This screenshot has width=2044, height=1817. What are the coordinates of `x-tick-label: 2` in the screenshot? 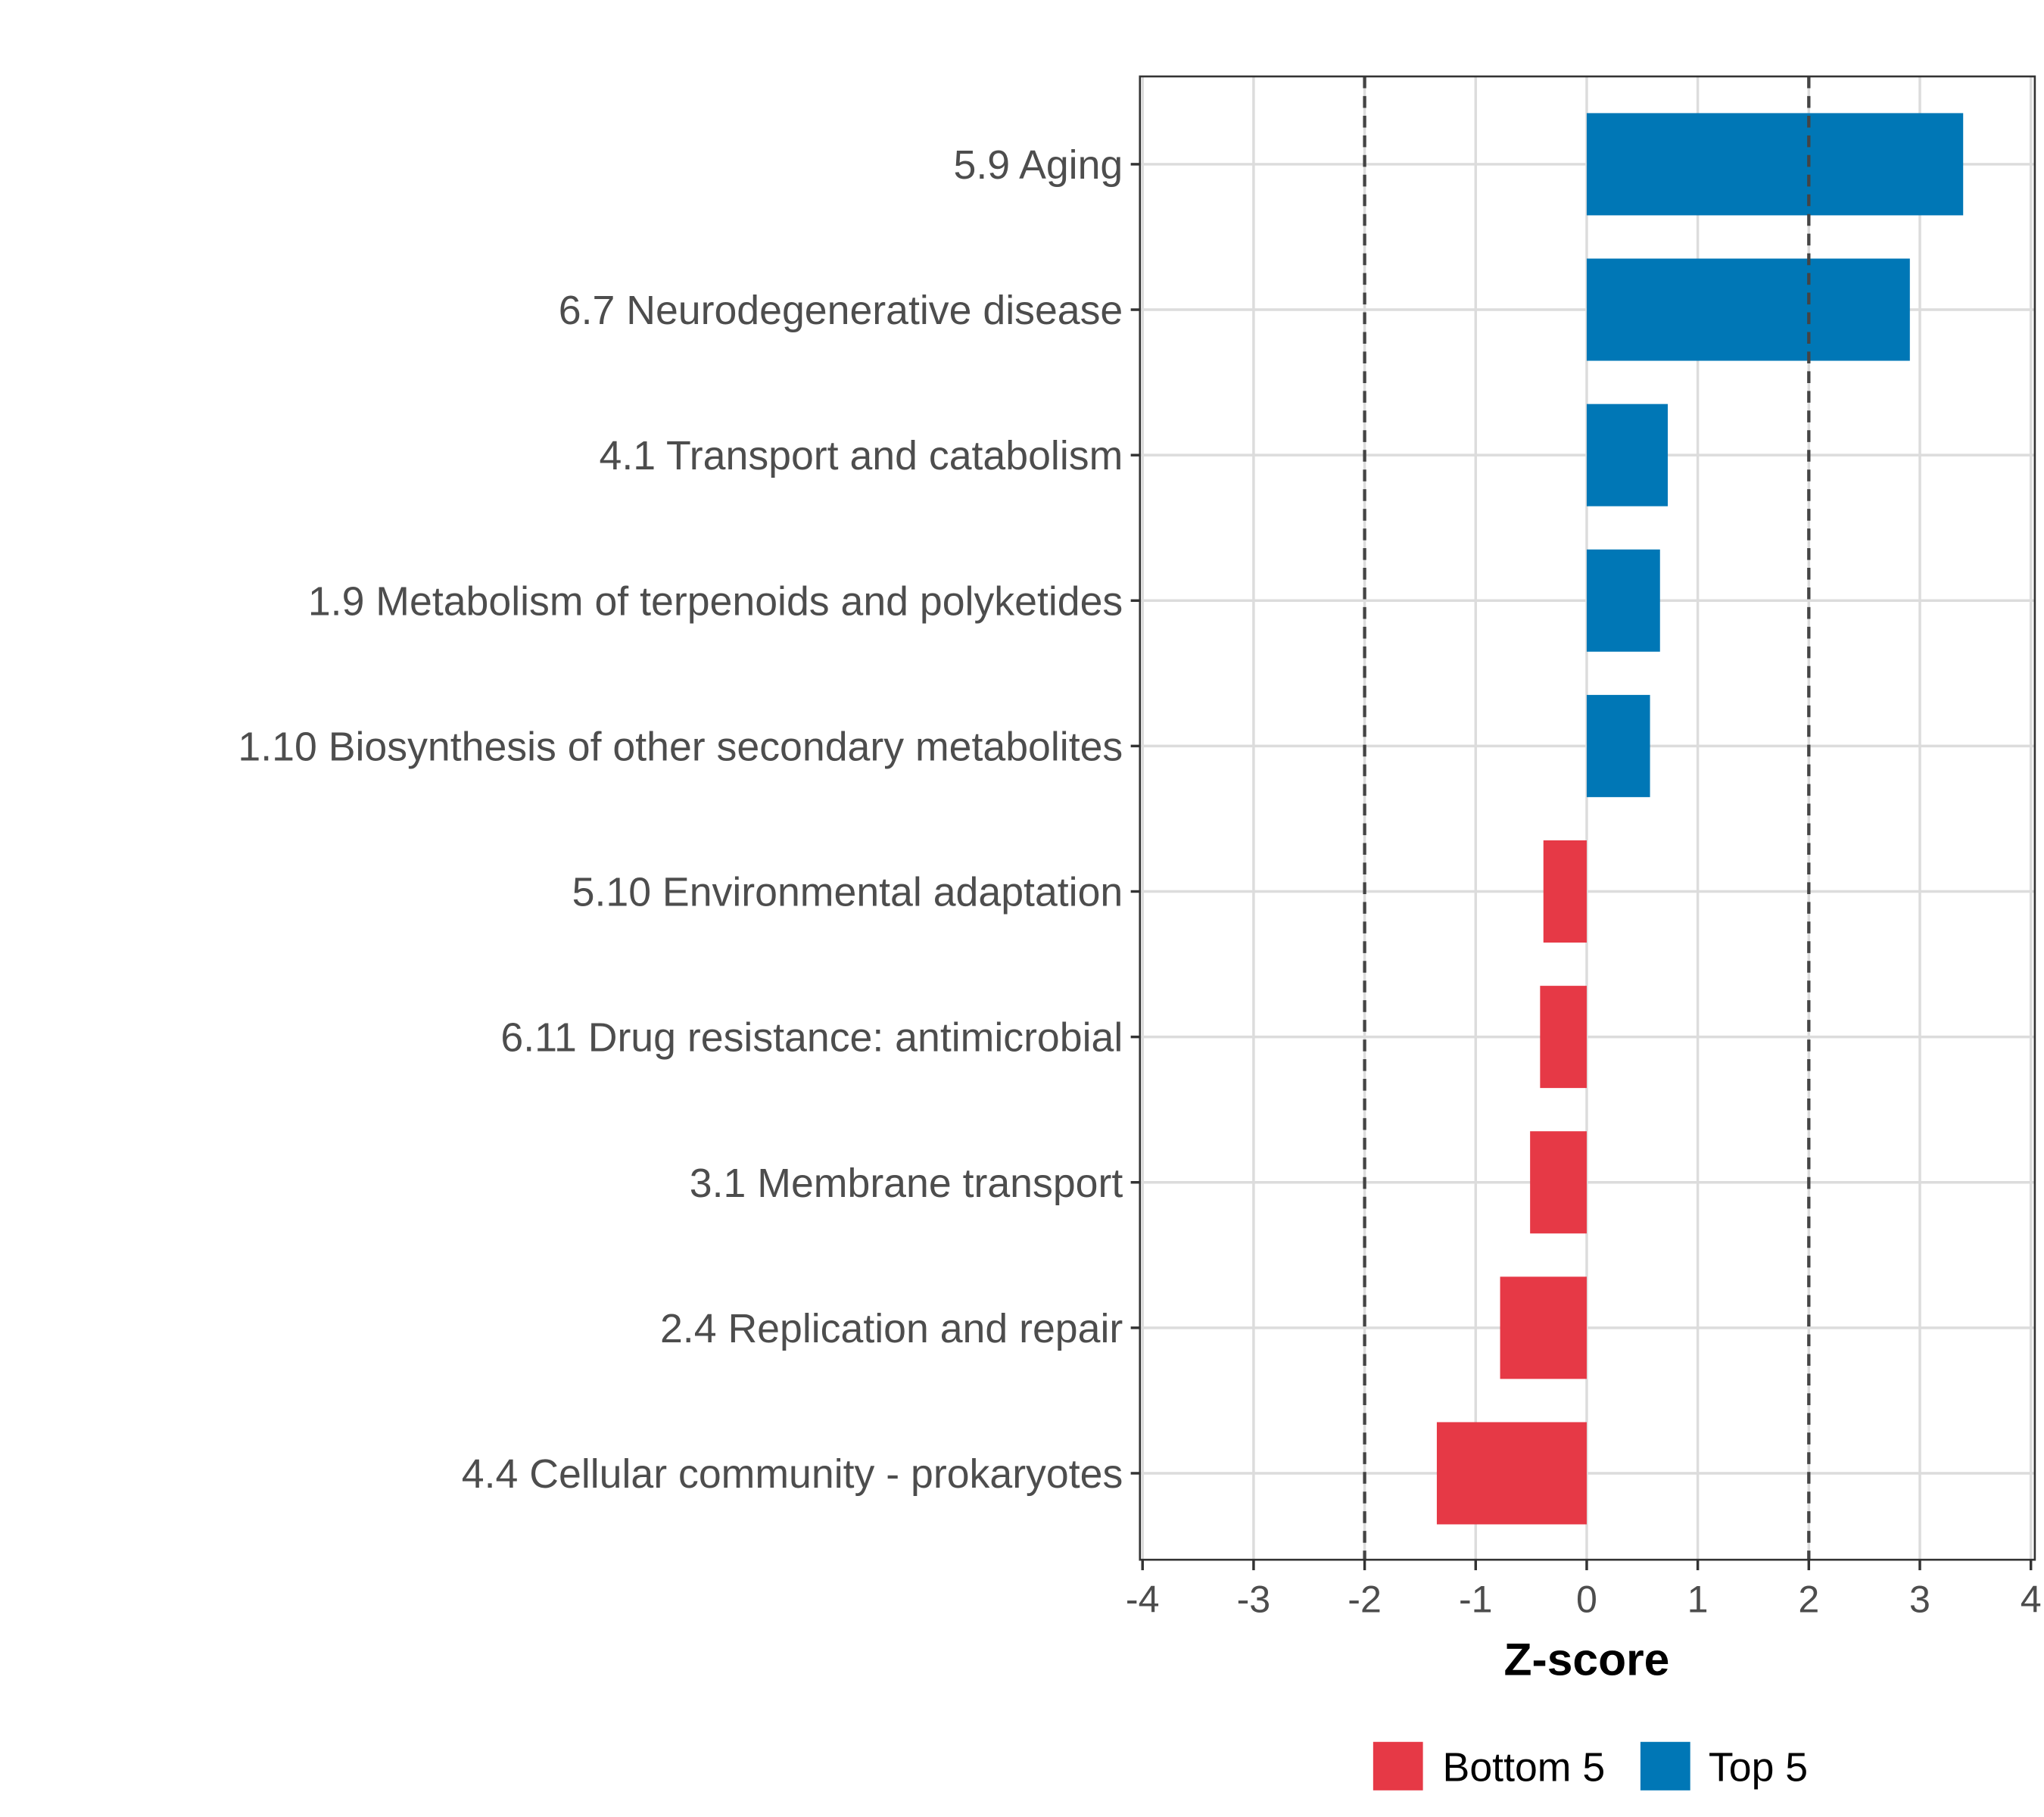 It's located at (1808, 1599).